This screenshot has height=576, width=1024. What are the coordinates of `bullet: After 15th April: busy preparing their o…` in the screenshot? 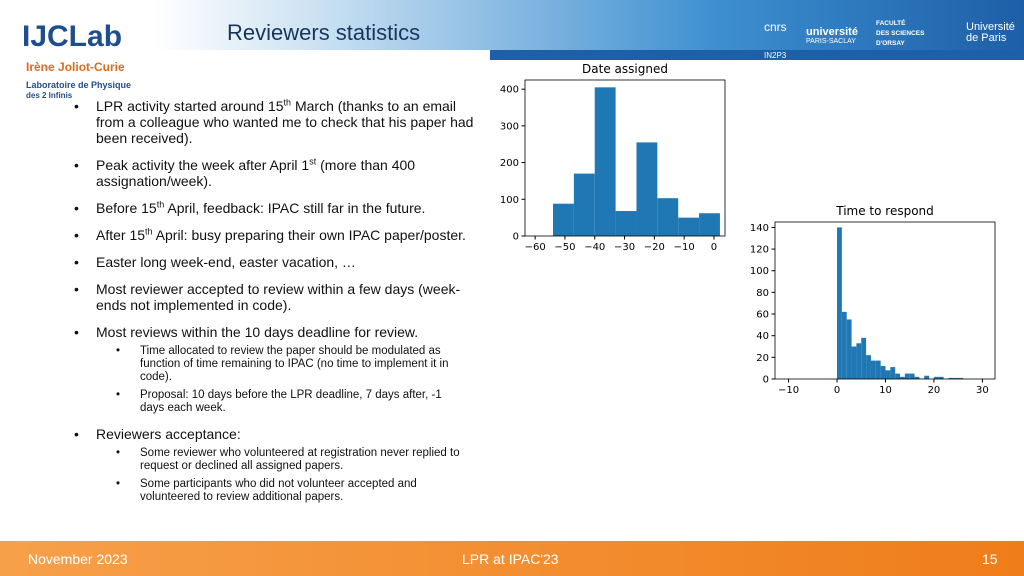 It's located at (274, 235).